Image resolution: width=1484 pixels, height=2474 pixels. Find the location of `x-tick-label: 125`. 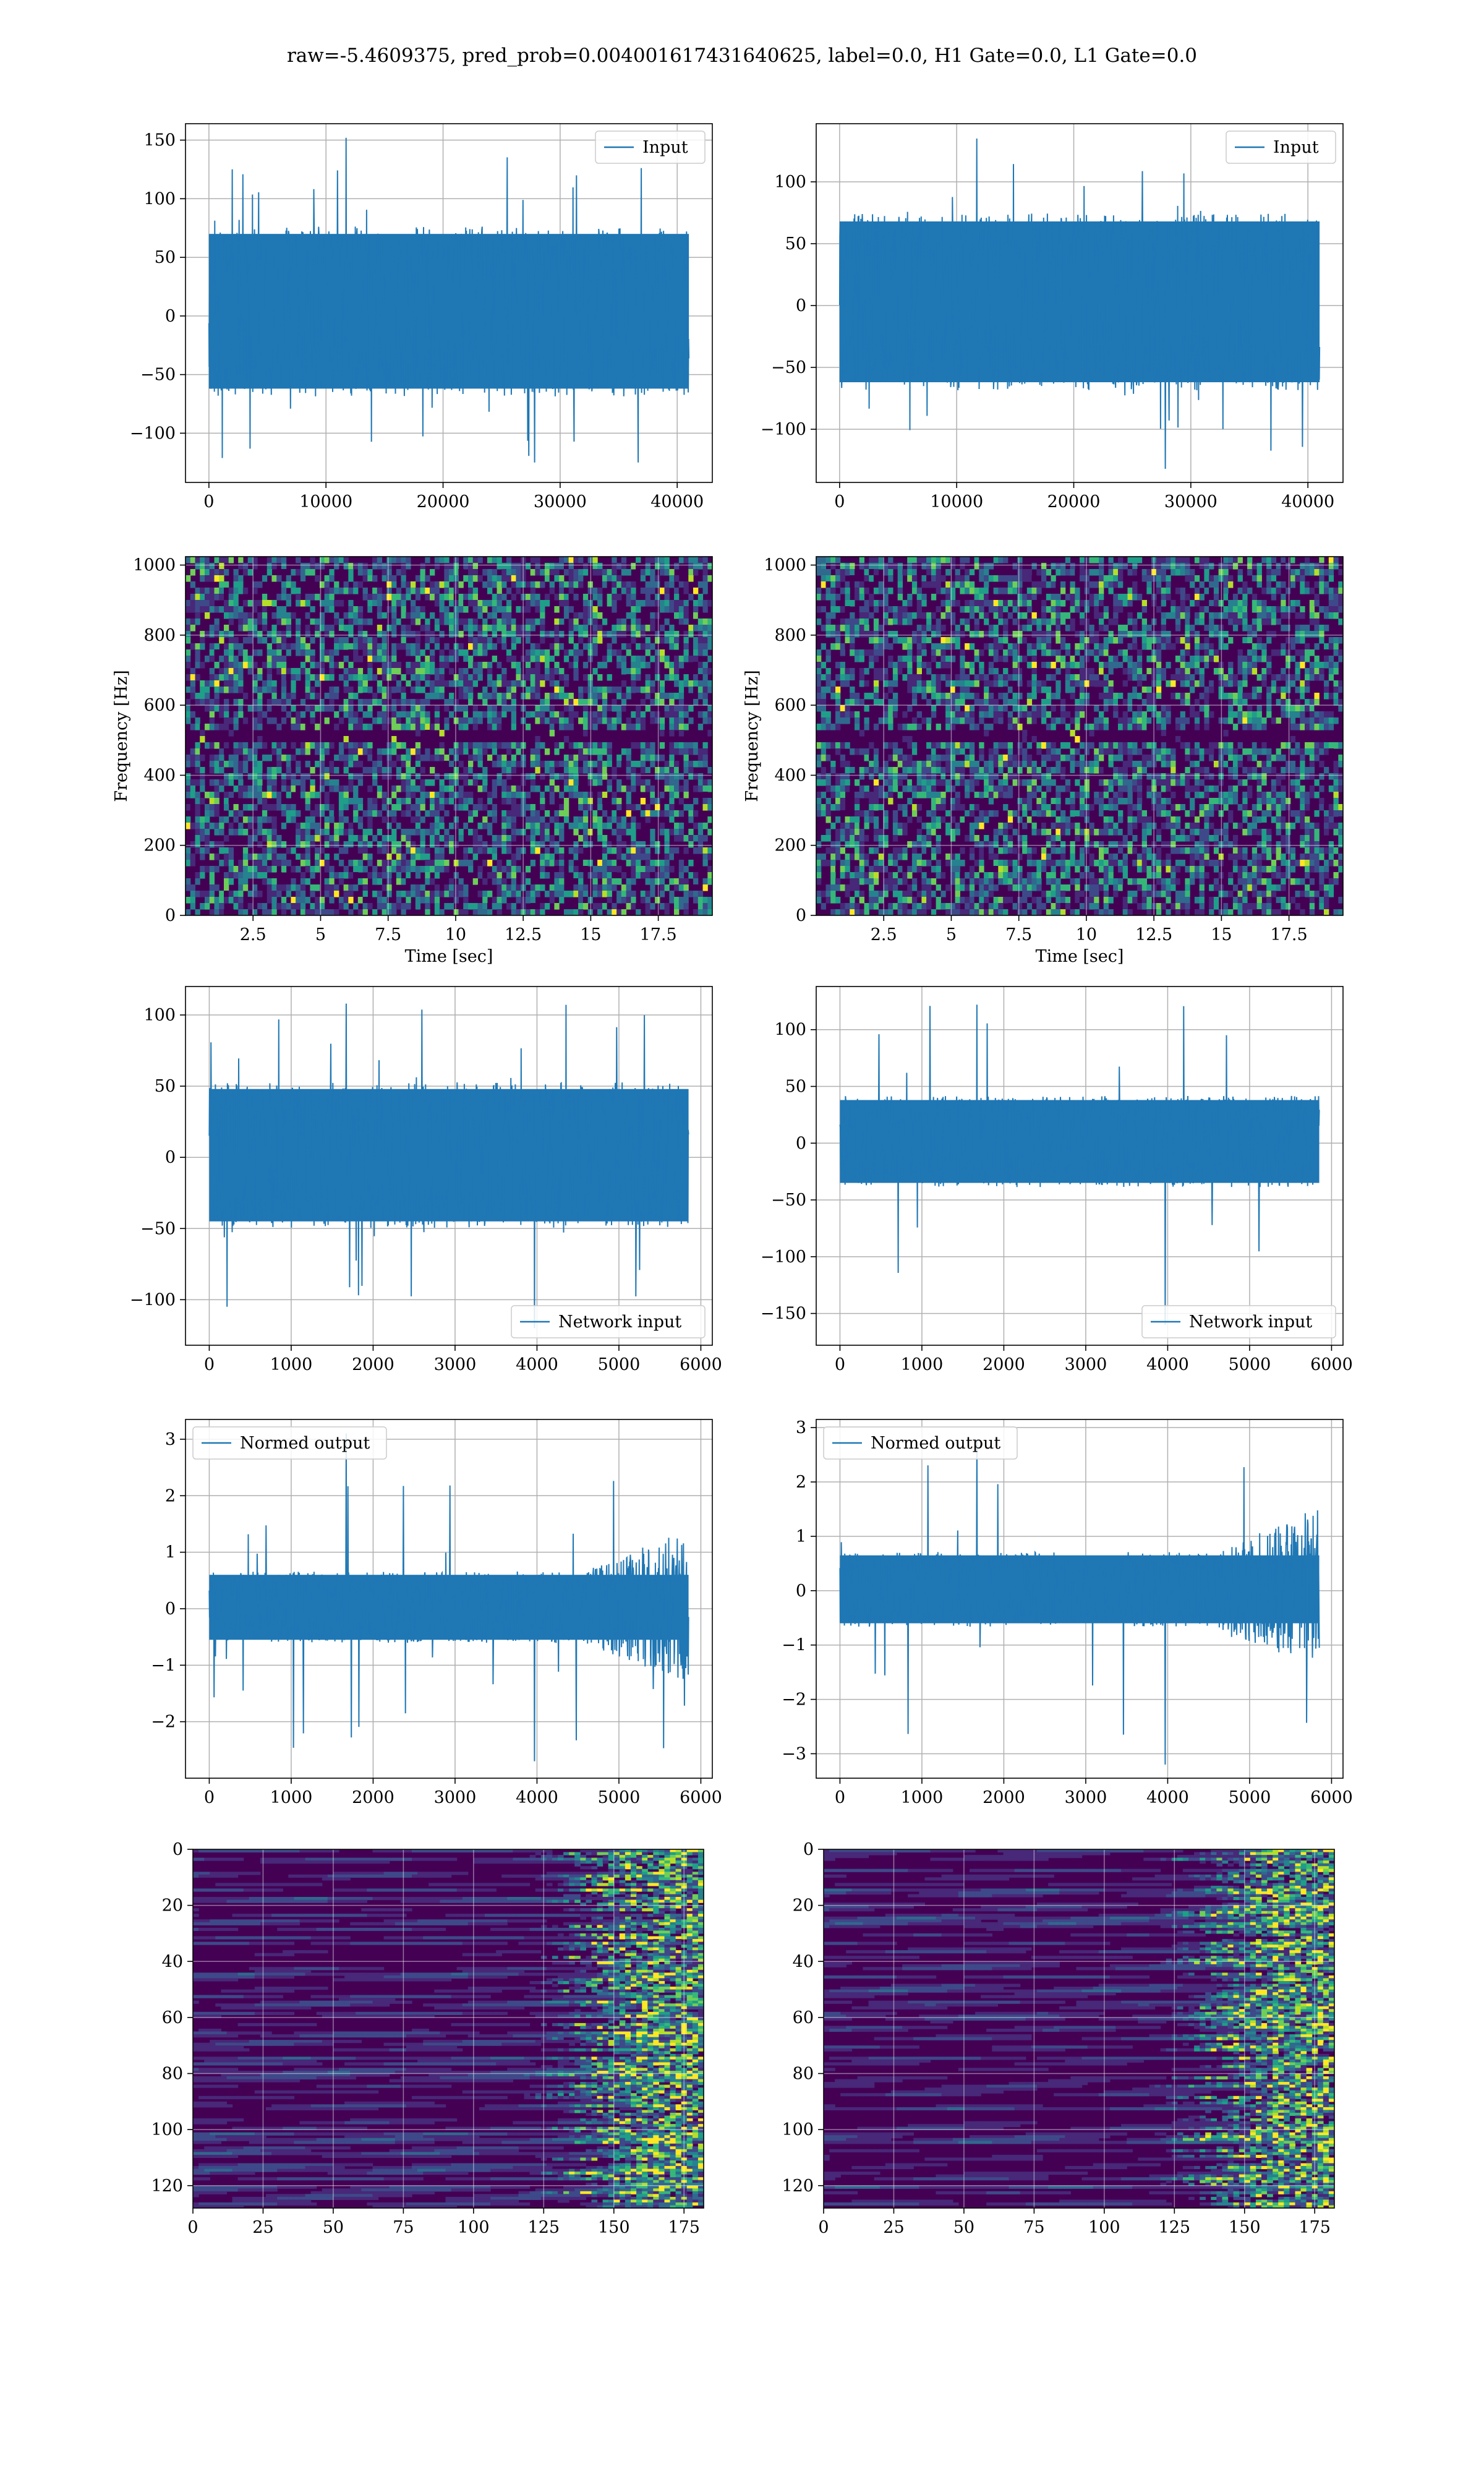

x-tick-label: 125 is located at coordinates (544, 2227).